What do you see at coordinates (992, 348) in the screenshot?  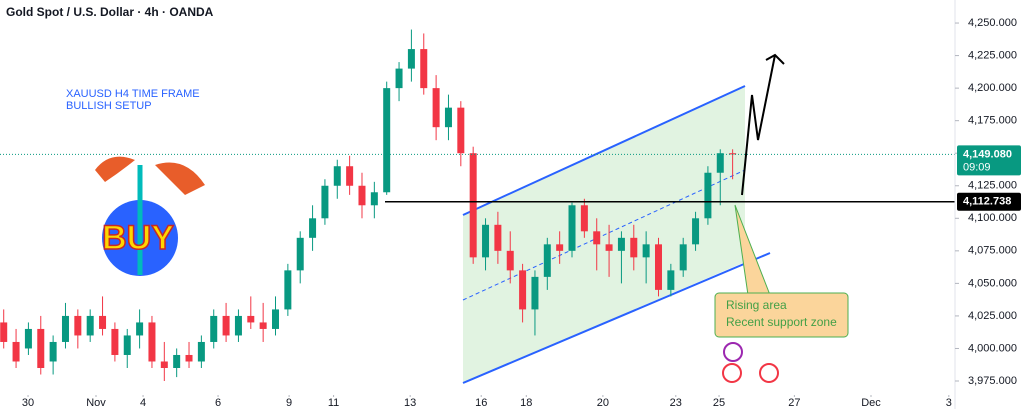 I see `y-tick-label: 4,000.000` at bounding box center [992, 348].